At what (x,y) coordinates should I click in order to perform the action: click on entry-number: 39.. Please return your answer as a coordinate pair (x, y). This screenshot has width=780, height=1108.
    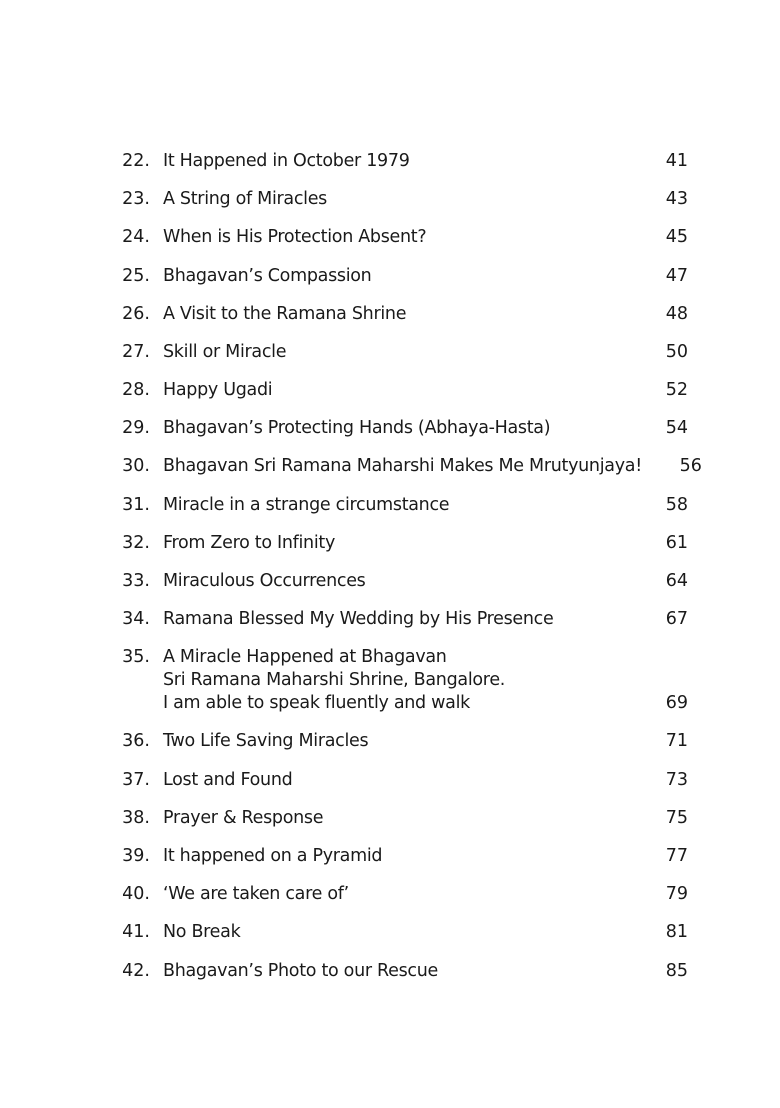
    Looking at the image, I should click on (136, 855).